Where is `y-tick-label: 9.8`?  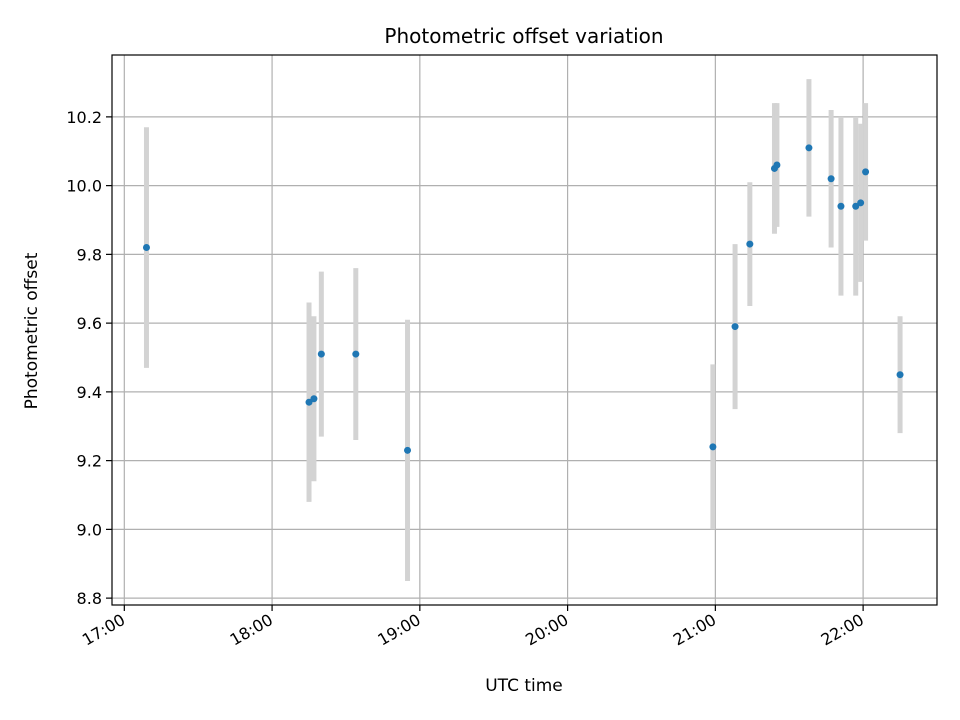
y-tick-label: 9.8 is located at coordinates (89, 254).